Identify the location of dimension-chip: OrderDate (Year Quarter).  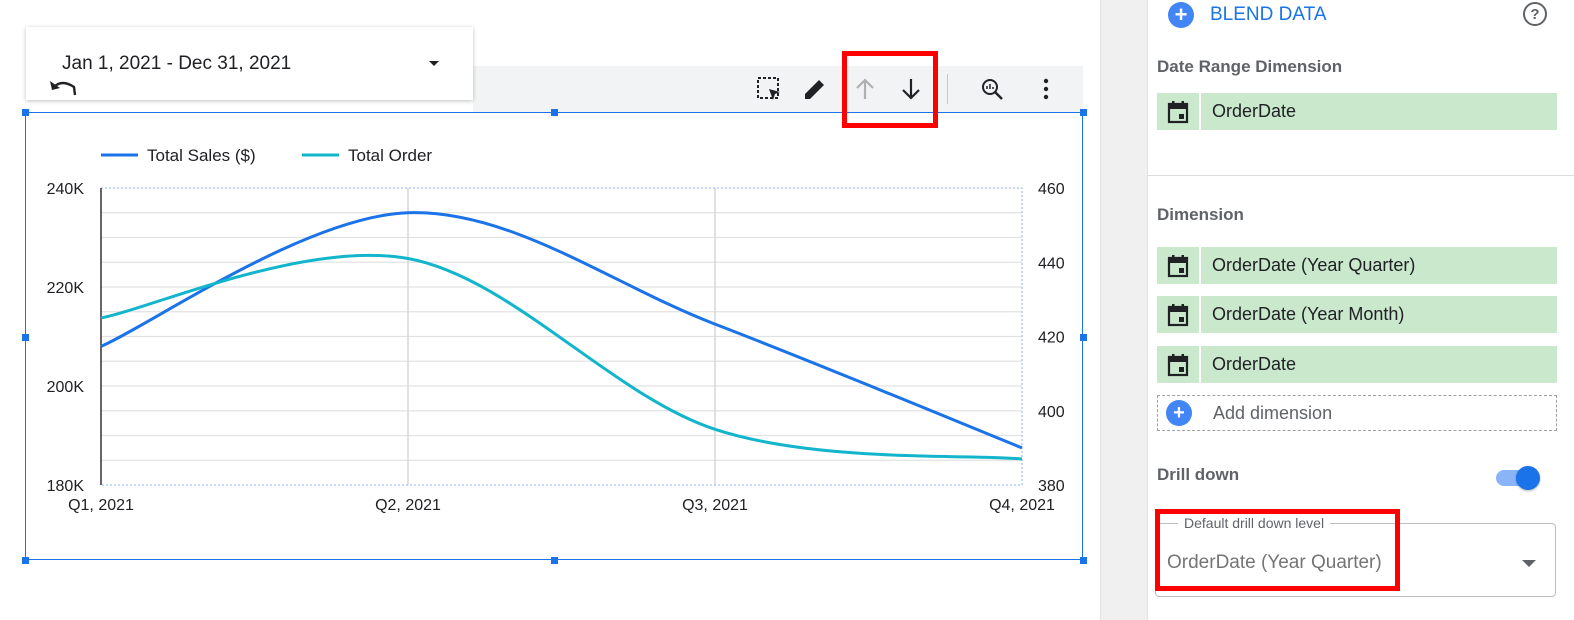
(1357, 265).